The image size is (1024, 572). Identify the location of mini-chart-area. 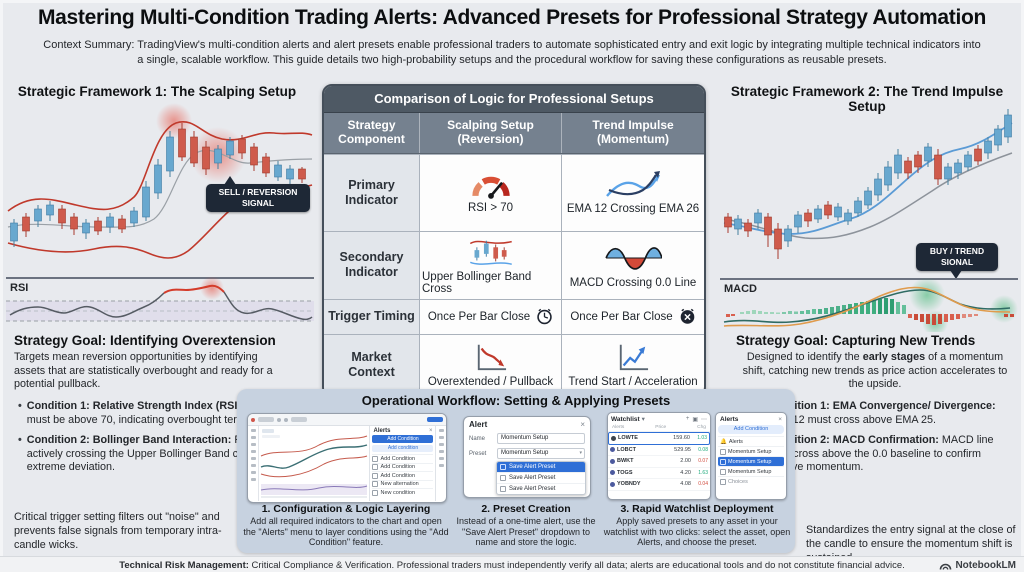
(314, 463).